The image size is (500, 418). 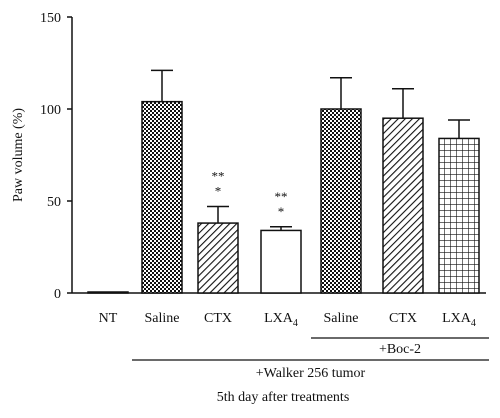 I want to click on y-axis-title: Paw volume (%), so click(x=18, y=155).